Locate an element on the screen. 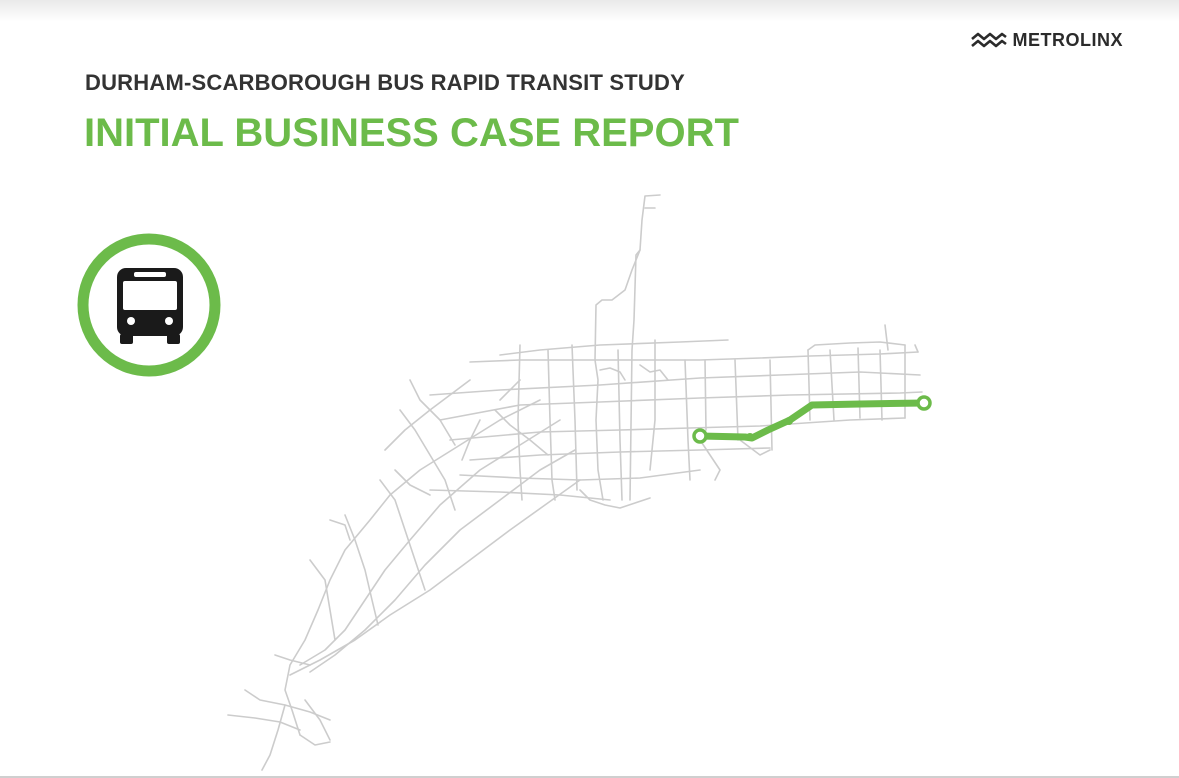 The height and width of the screenshot is (778, 1179). brt-route is located at coordinates (812, 419).